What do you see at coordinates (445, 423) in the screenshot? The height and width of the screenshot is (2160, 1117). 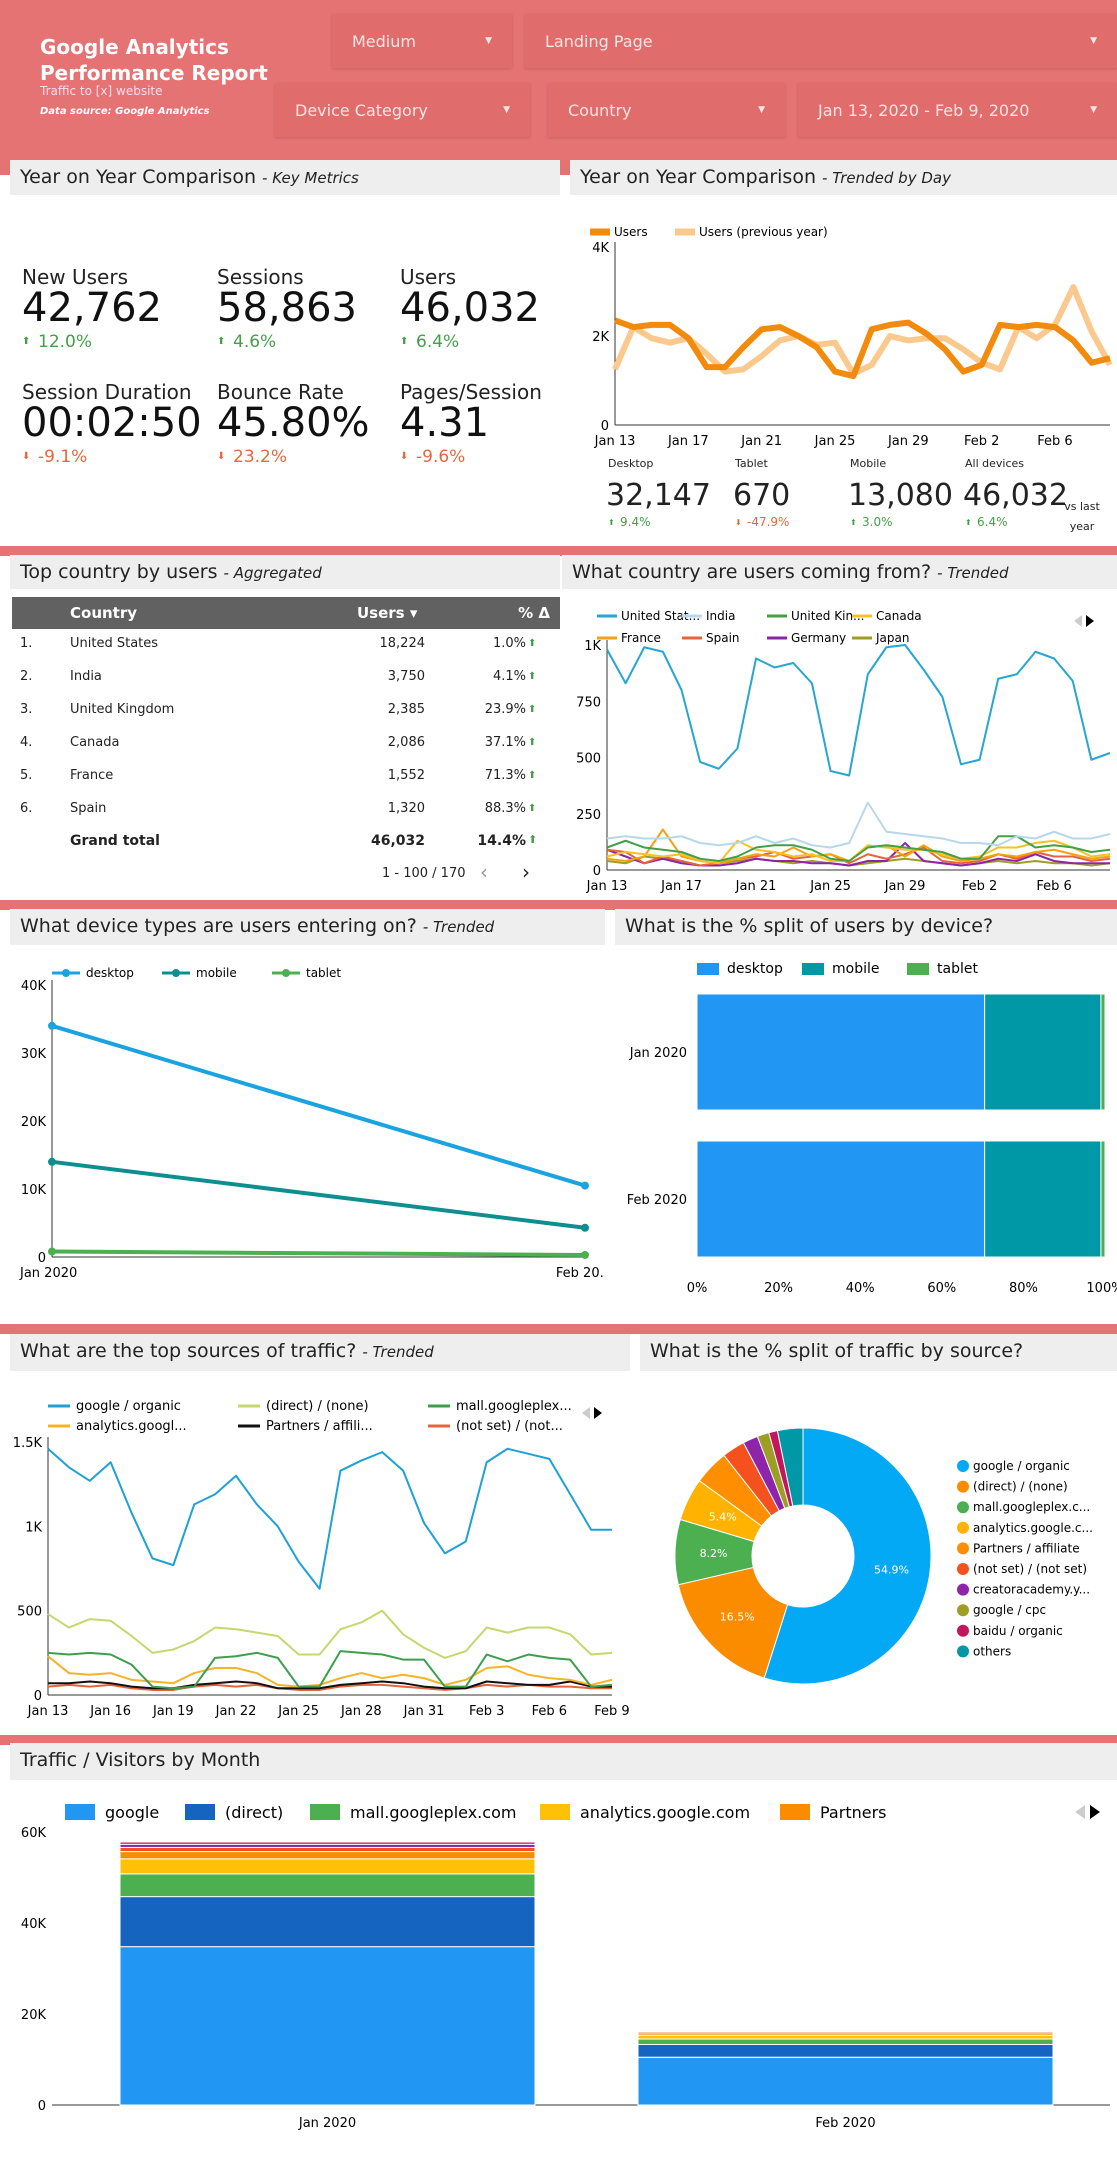 I see `metric-value: 4.31` at bounding box center [445, 423].